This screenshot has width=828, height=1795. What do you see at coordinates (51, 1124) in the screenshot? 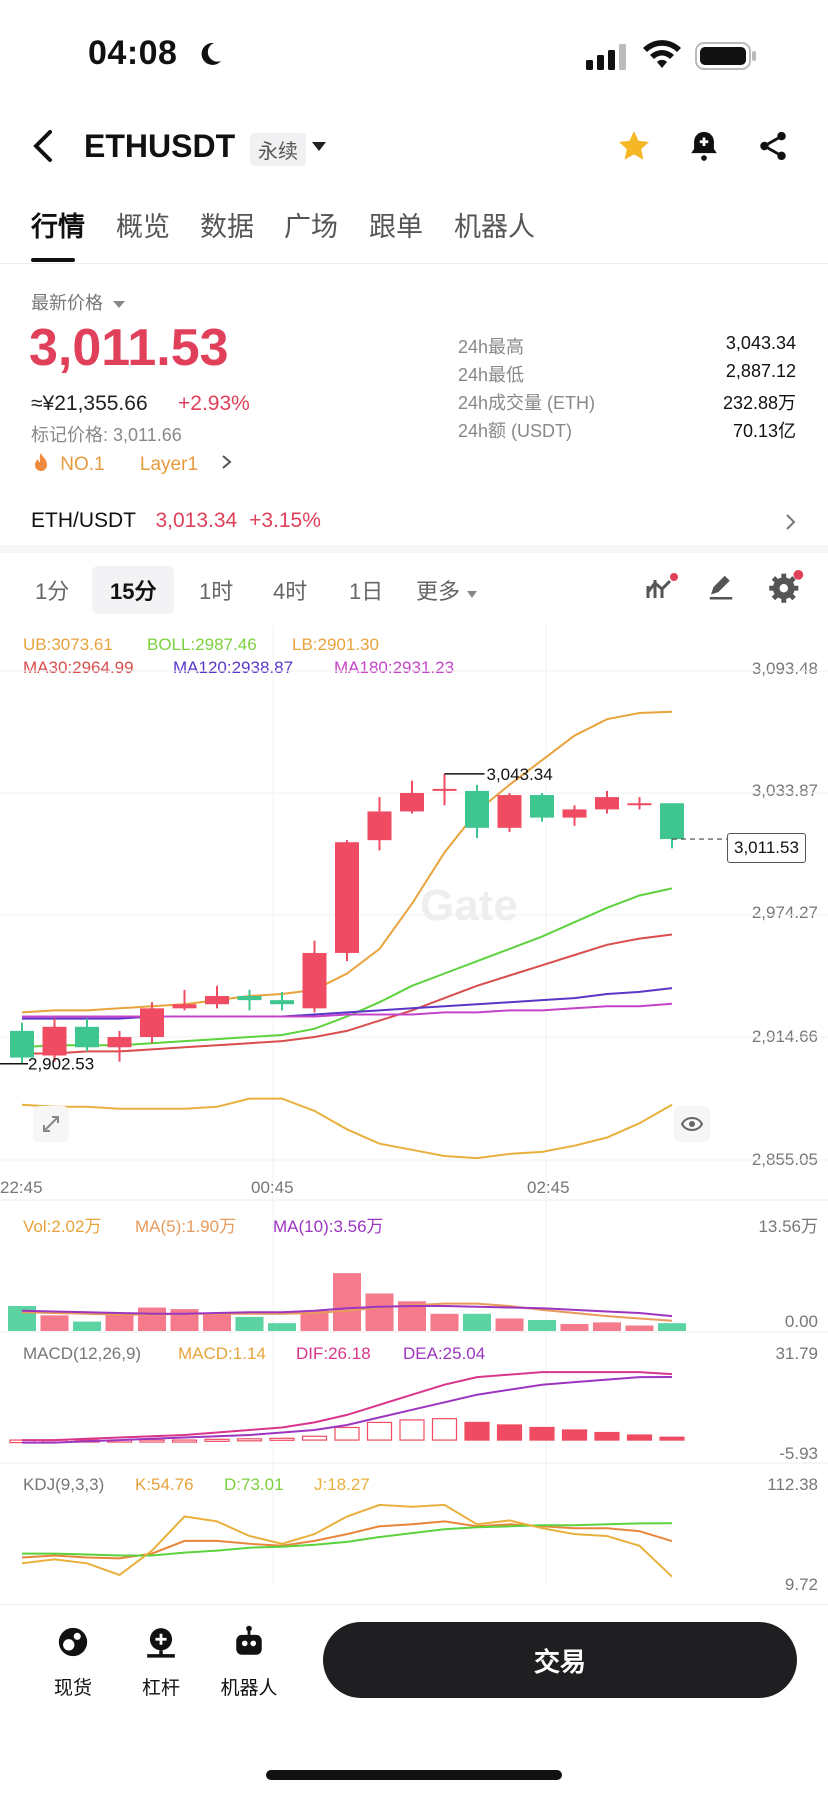
I see `fullscreen-expand-icon` at bounding box center [51, 1124].